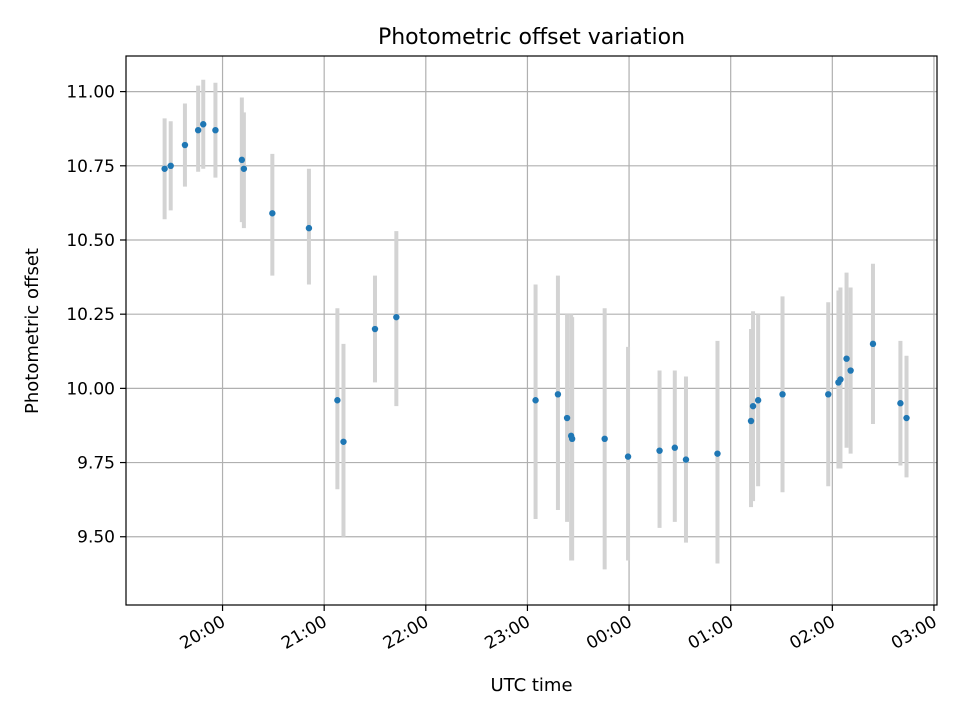 This screenshot has width=960, height=720. What do you see at coordinates (90, 389) in the screenshot?
I see `y-tick-label: 10.00` at bounding box center [90, 389].